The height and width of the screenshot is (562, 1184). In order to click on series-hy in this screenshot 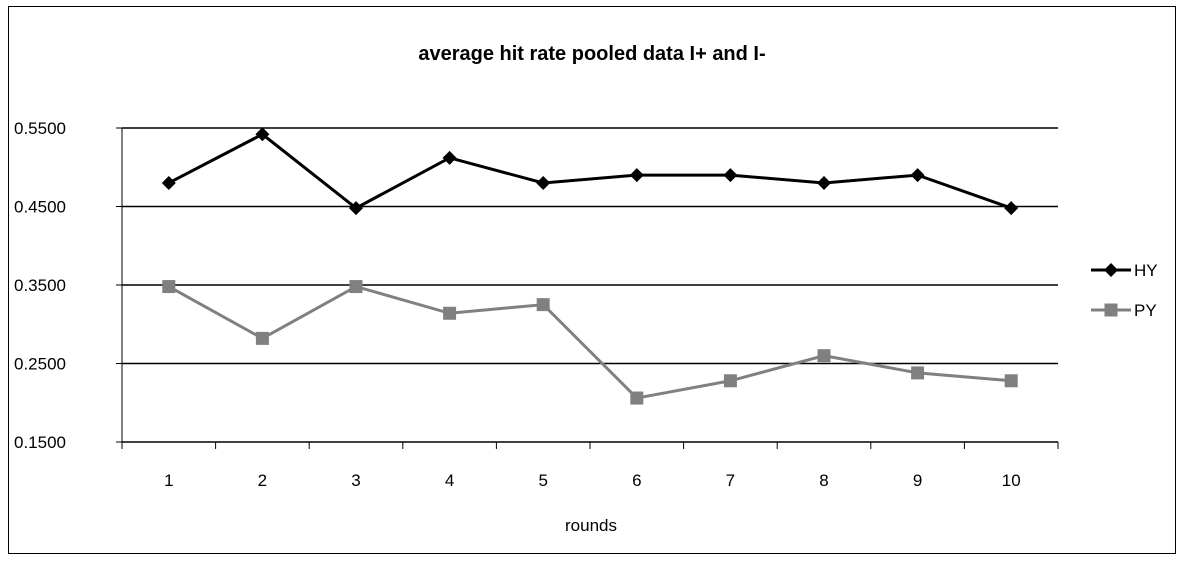, I will do `click(590, 171)`.